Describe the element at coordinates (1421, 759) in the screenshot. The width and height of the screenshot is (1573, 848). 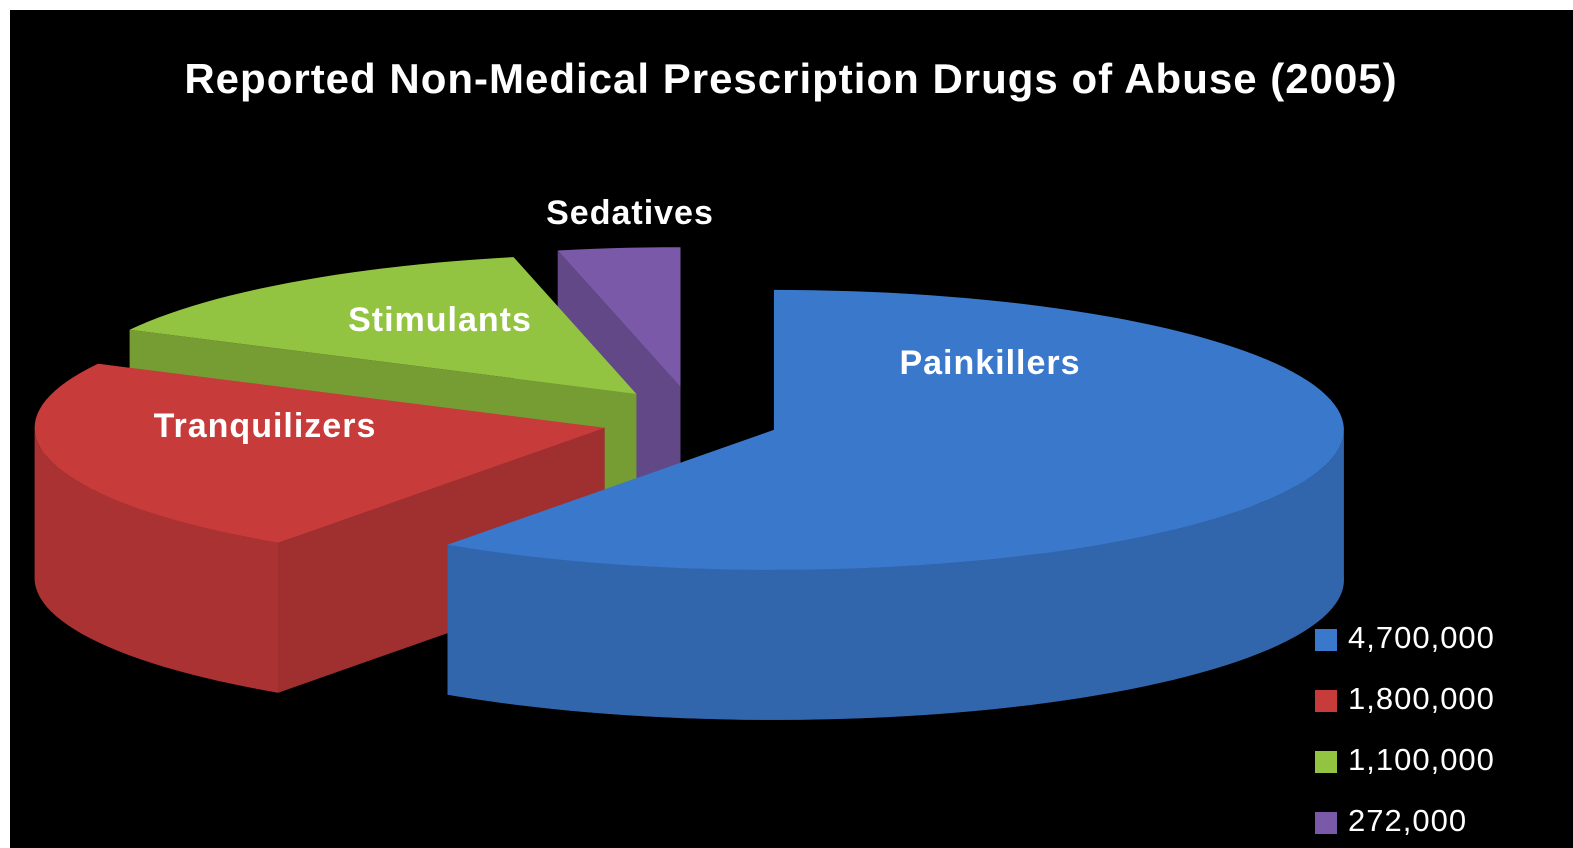
I see `legend-label: 1,100,000` at that location.